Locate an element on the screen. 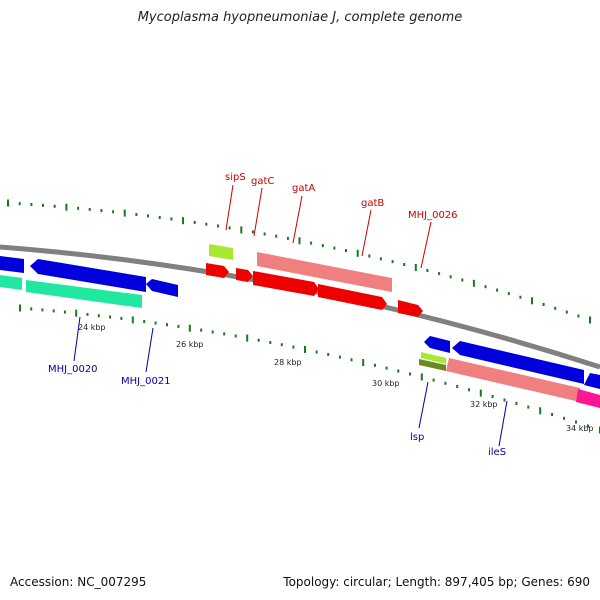 The width and height of the screenshot is (600, 600). ruler-label-34kbp: 34 kbp is located at coordinates (580, 428).